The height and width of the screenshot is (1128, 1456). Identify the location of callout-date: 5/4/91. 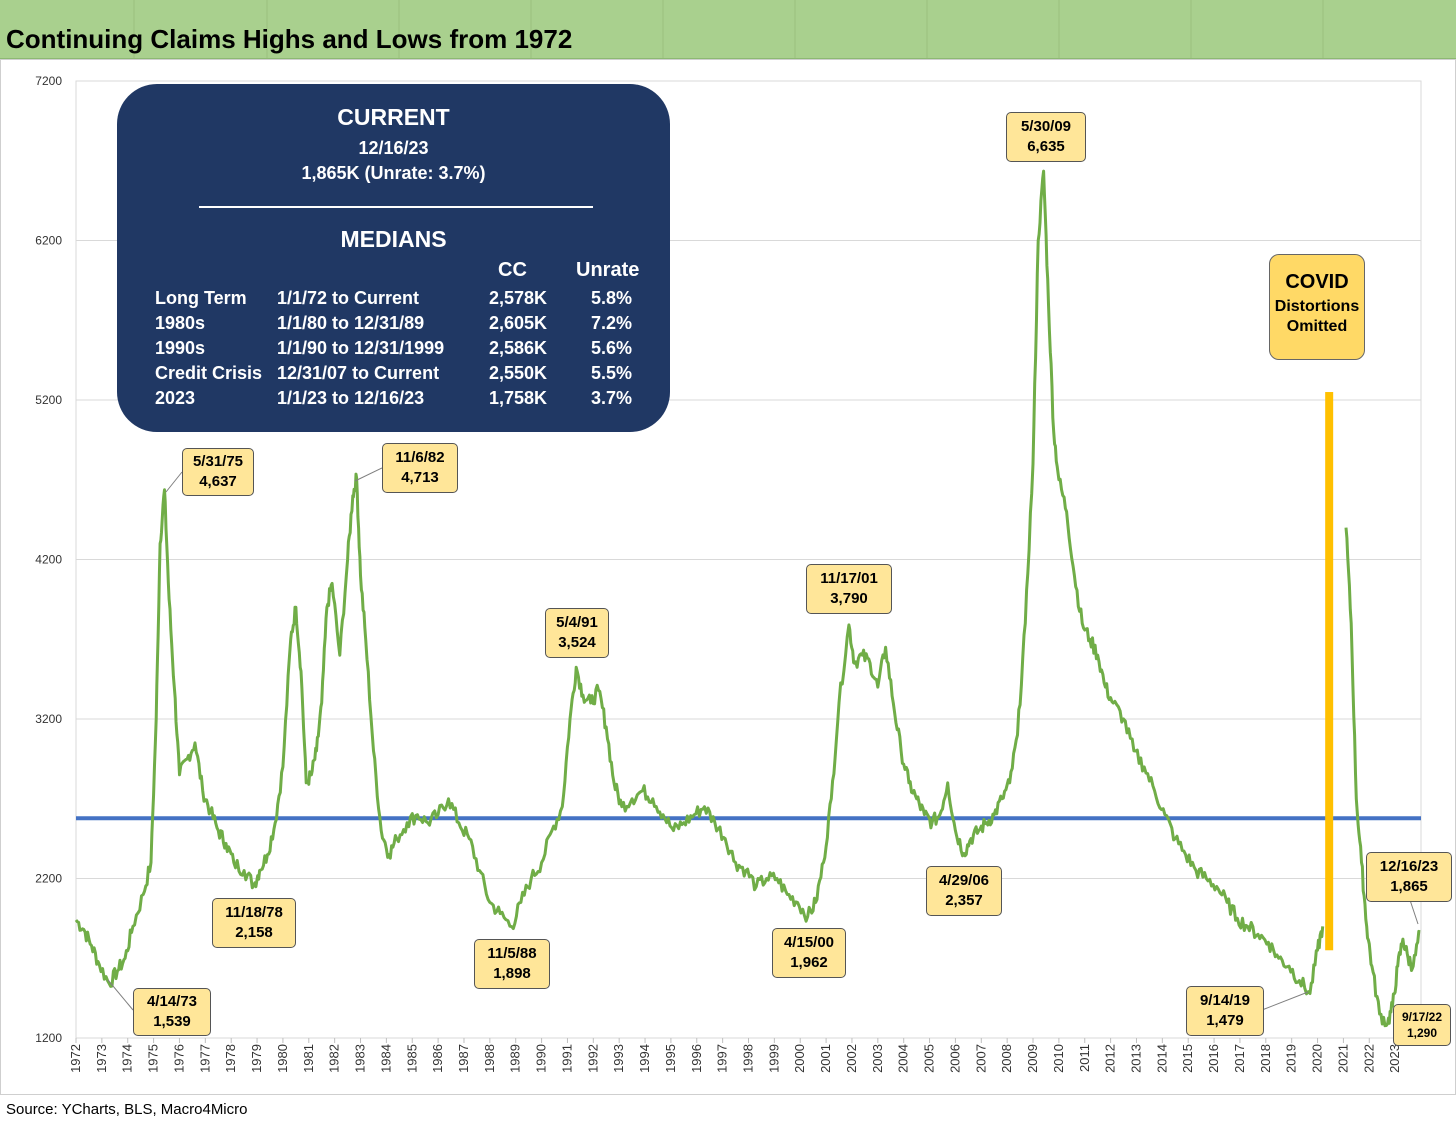
(577, 622).